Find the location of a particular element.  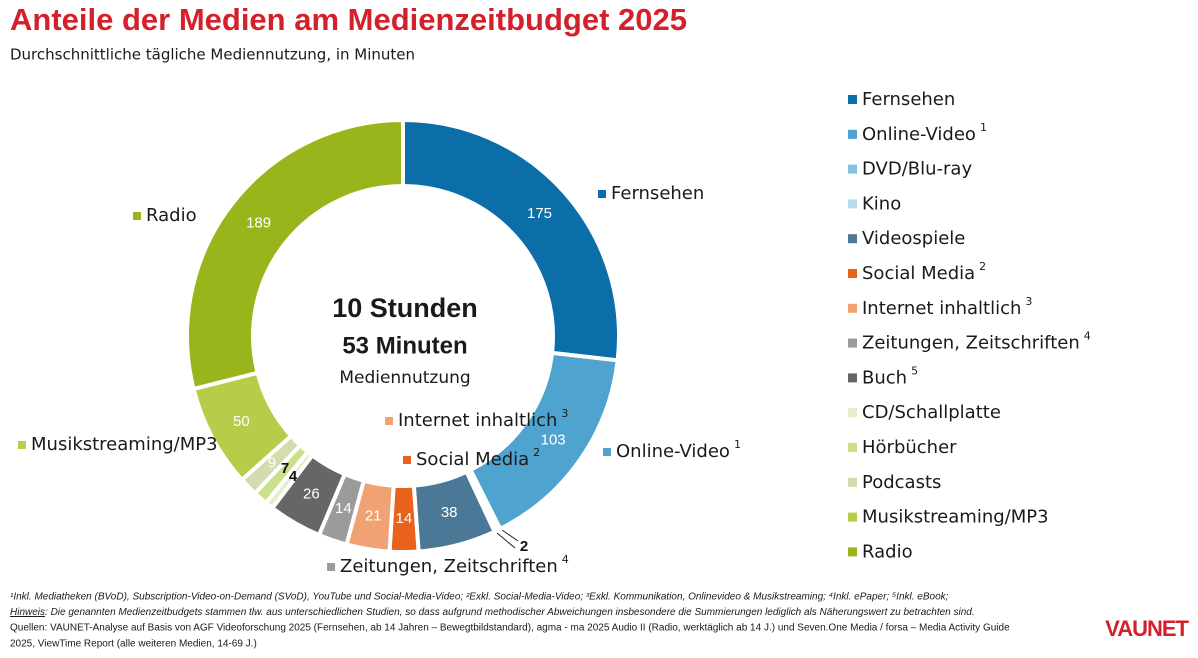

legend-label: Videospiele is located at coordinates (913, 238).